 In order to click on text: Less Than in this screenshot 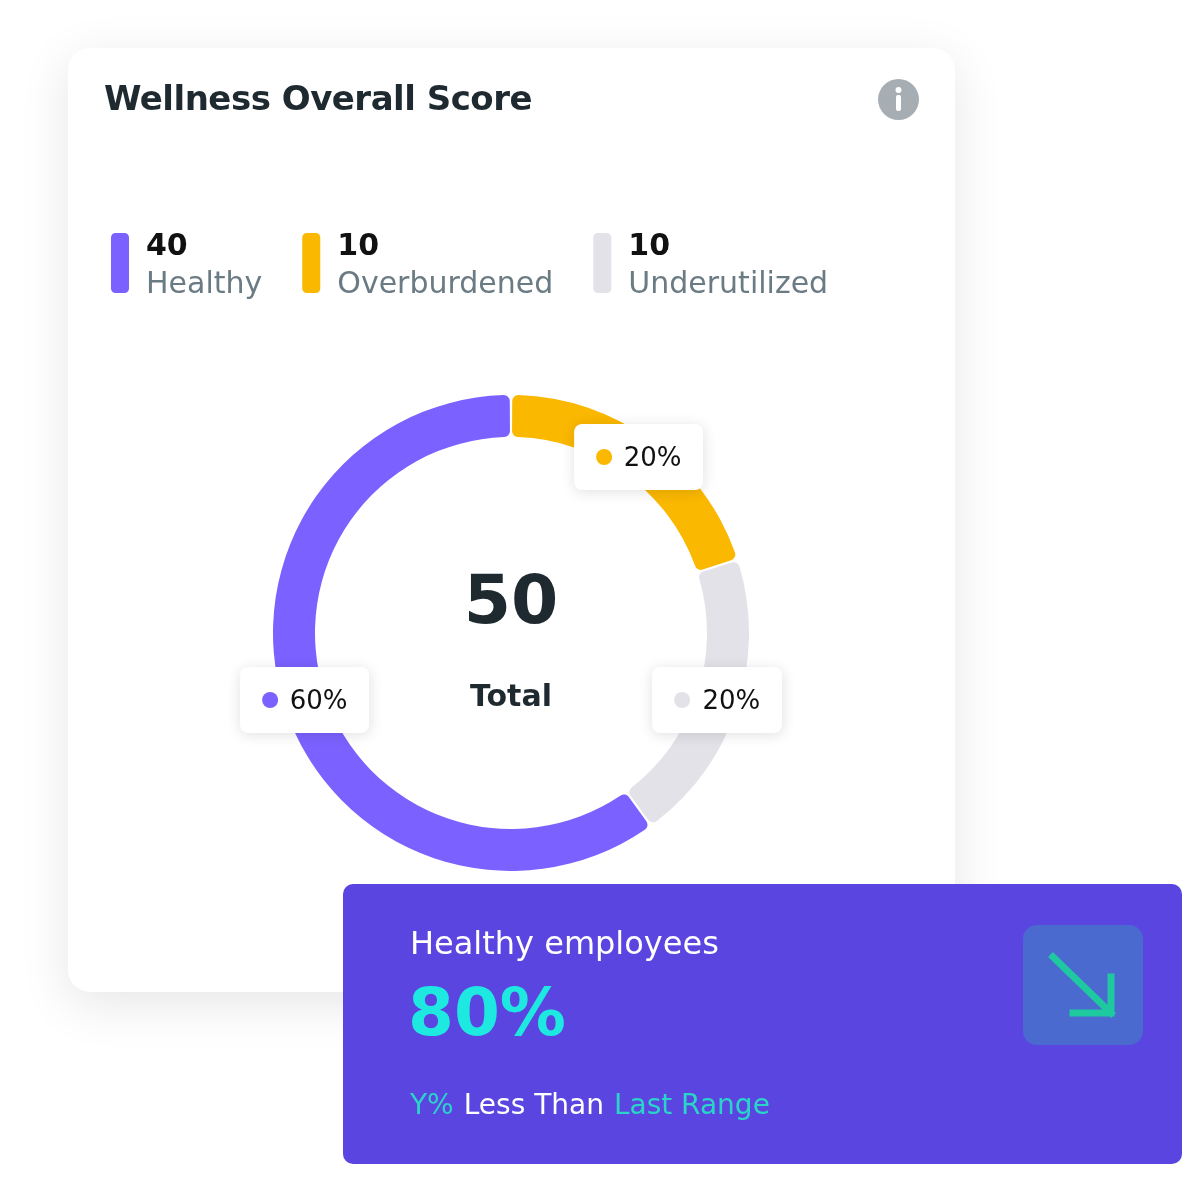, I will do `click(533, 1104)`.